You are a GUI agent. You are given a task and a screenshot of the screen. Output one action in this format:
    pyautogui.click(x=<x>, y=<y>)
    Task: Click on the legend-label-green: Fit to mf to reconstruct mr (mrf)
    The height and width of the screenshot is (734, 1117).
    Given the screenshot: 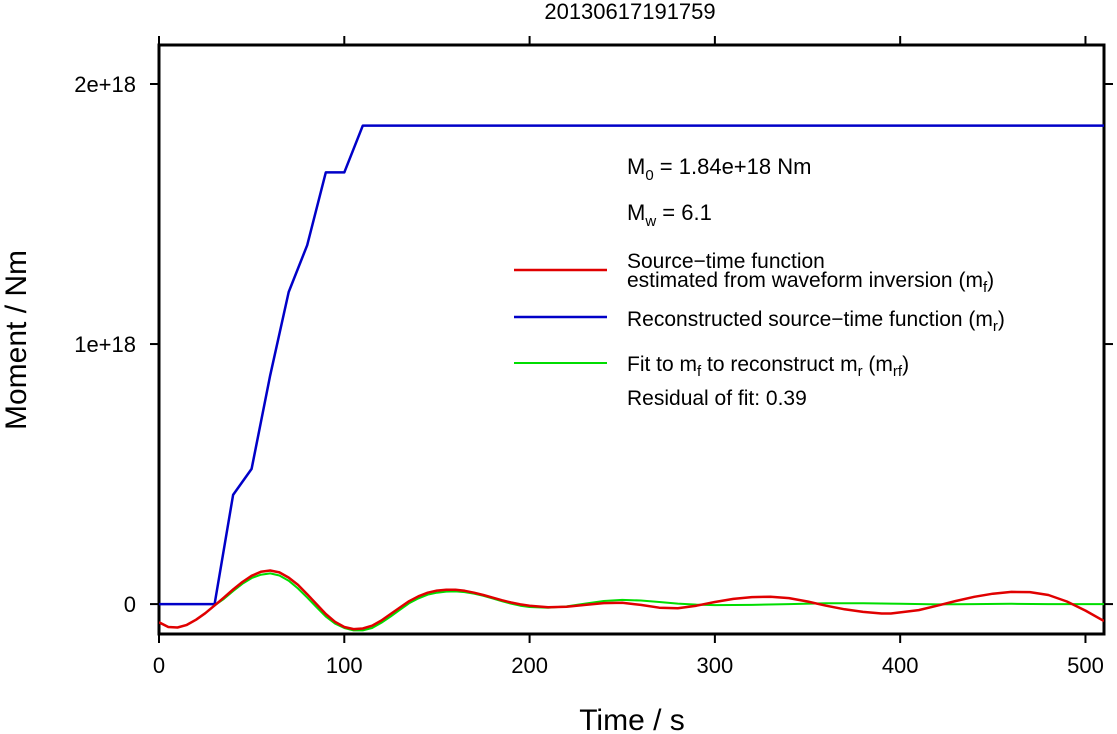 What is the action you would take?
    pyautogui.click(x=768, y=366)
    